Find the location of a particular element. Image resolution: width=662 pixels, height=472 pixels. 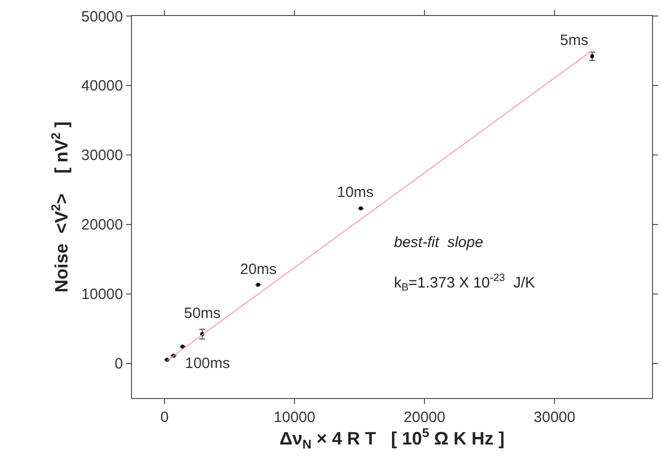

x-tick-label: 10000 is located at coordinates (295, 417).